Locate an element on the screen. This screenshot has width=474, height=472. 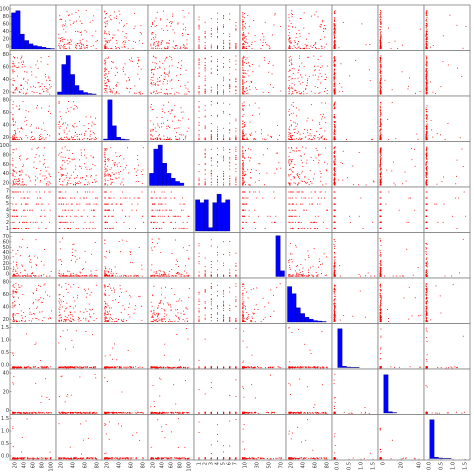
panel-frame is located at coordinates (355, 73).